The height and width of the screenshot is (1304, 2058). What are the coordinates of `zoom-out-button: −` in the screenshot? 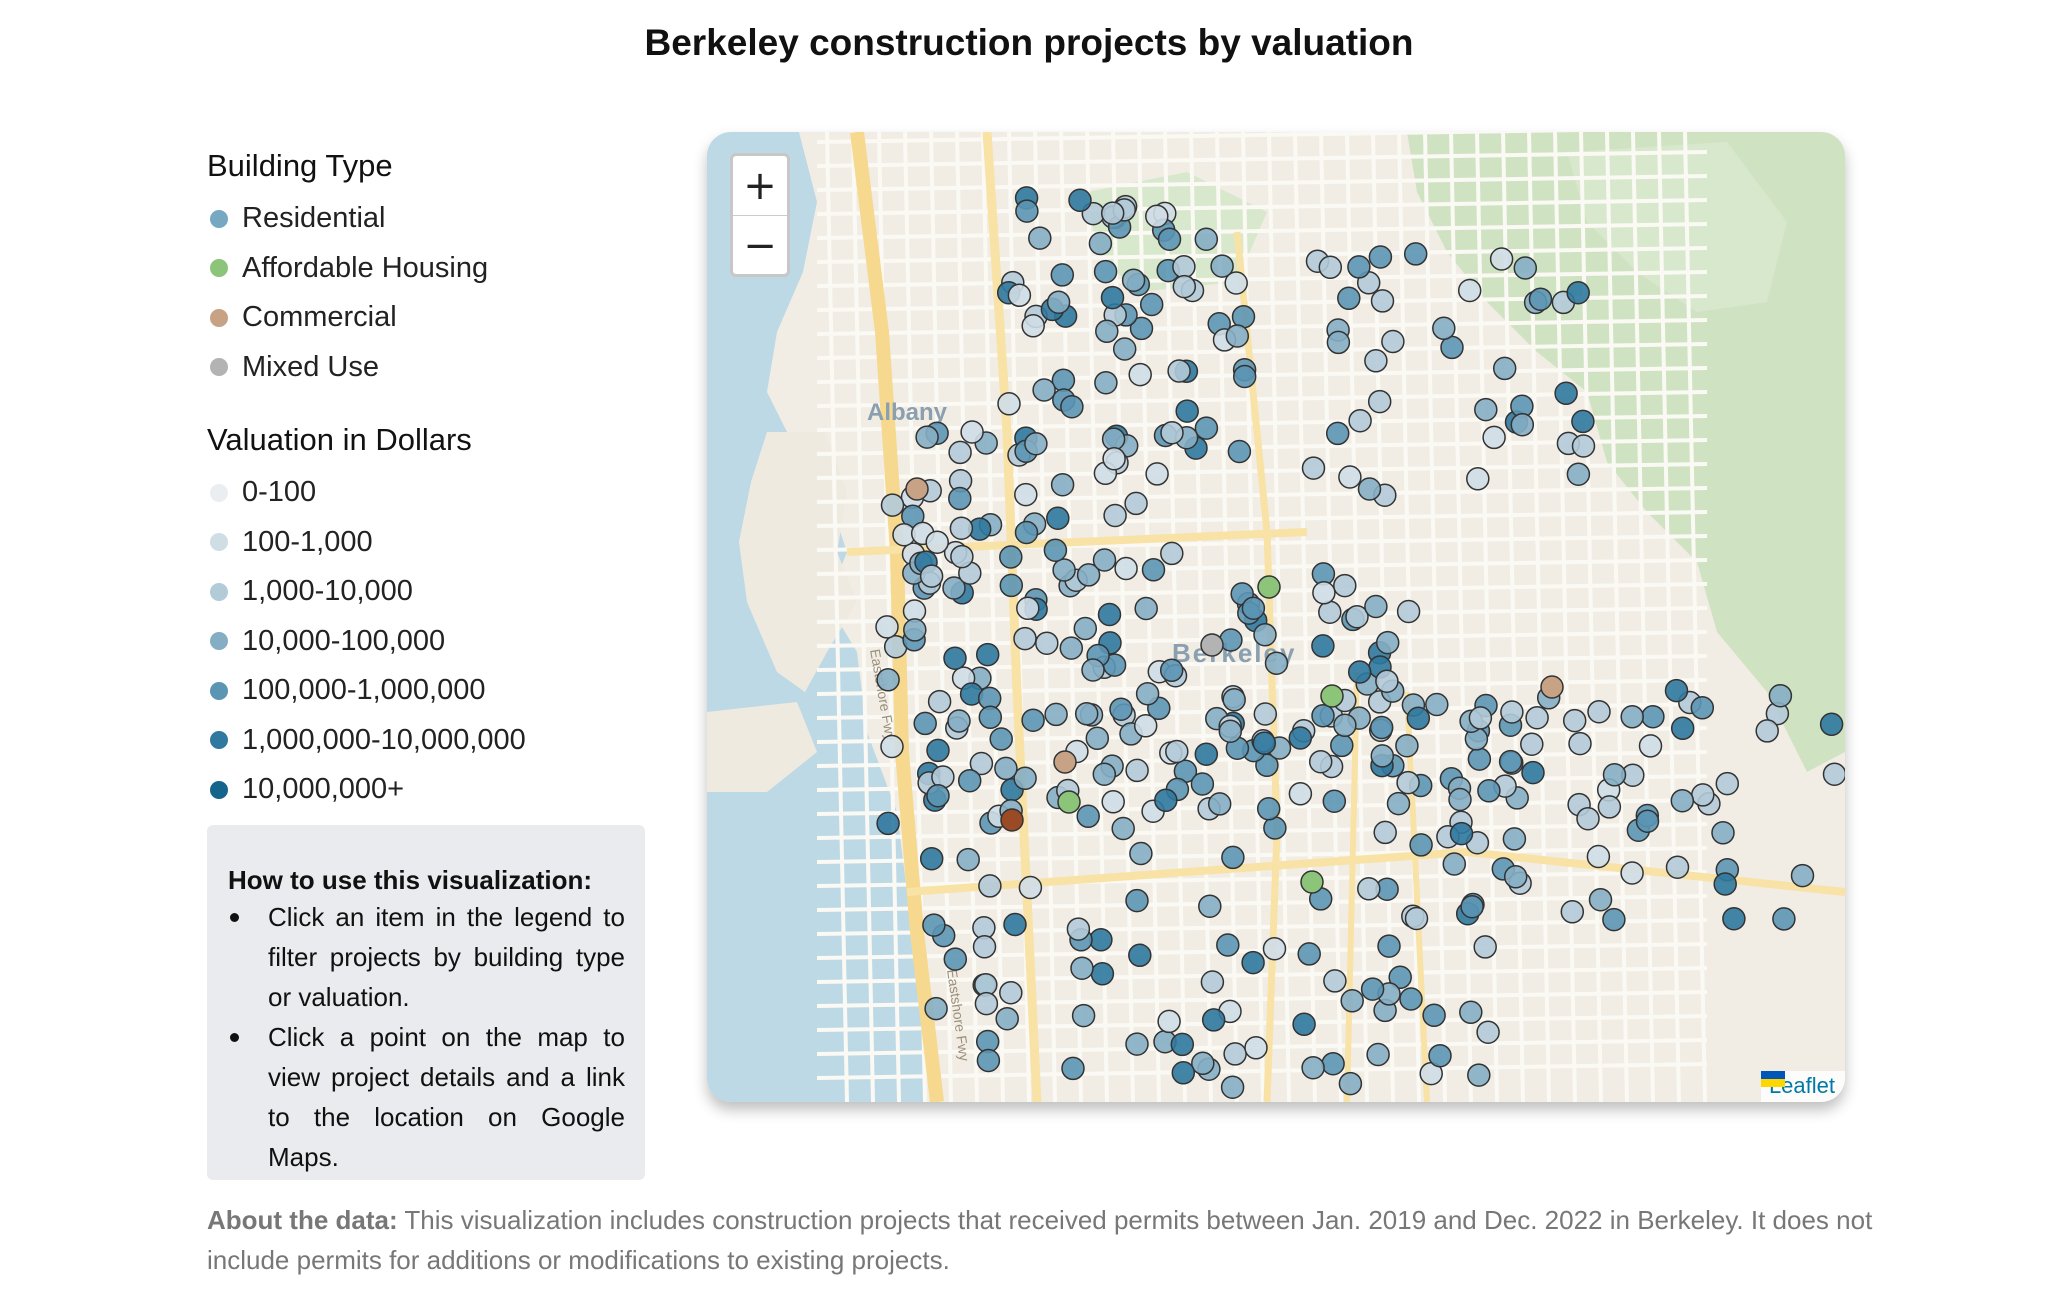 It's located at (760, 245).